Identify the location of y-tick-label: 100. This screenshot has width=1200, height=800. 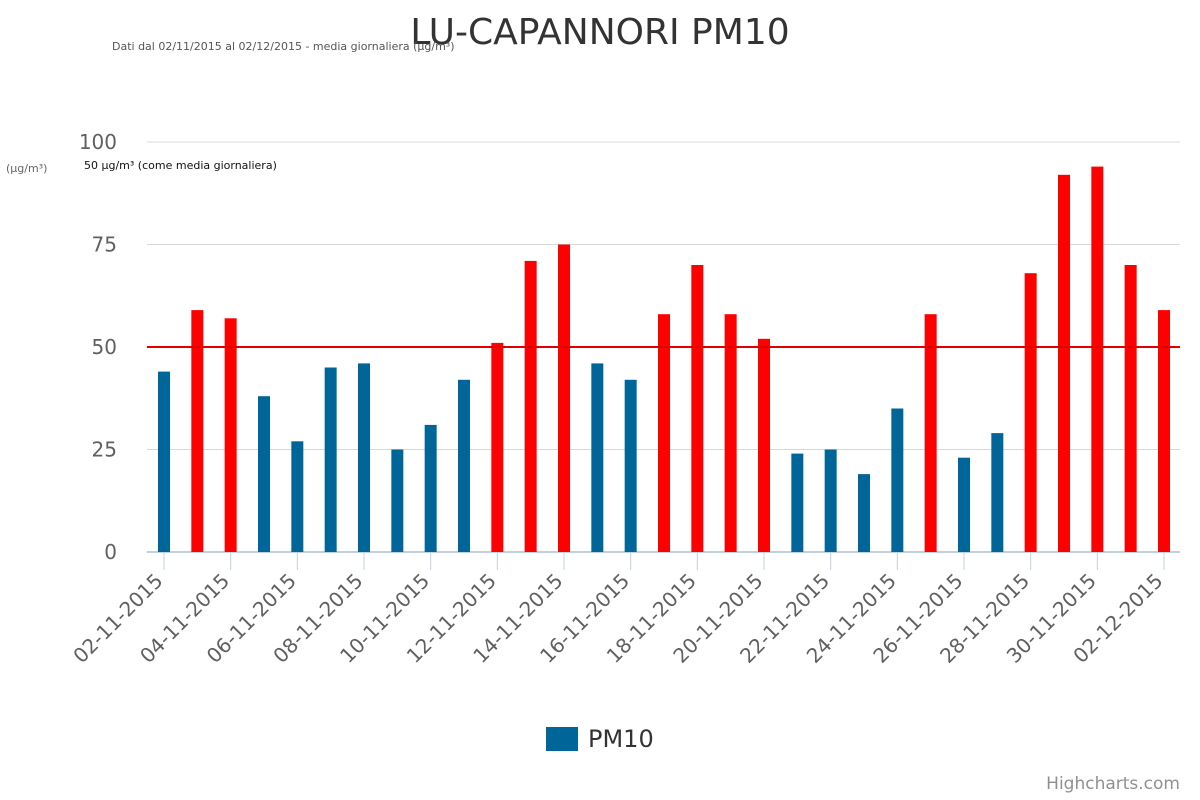
(98, 142).